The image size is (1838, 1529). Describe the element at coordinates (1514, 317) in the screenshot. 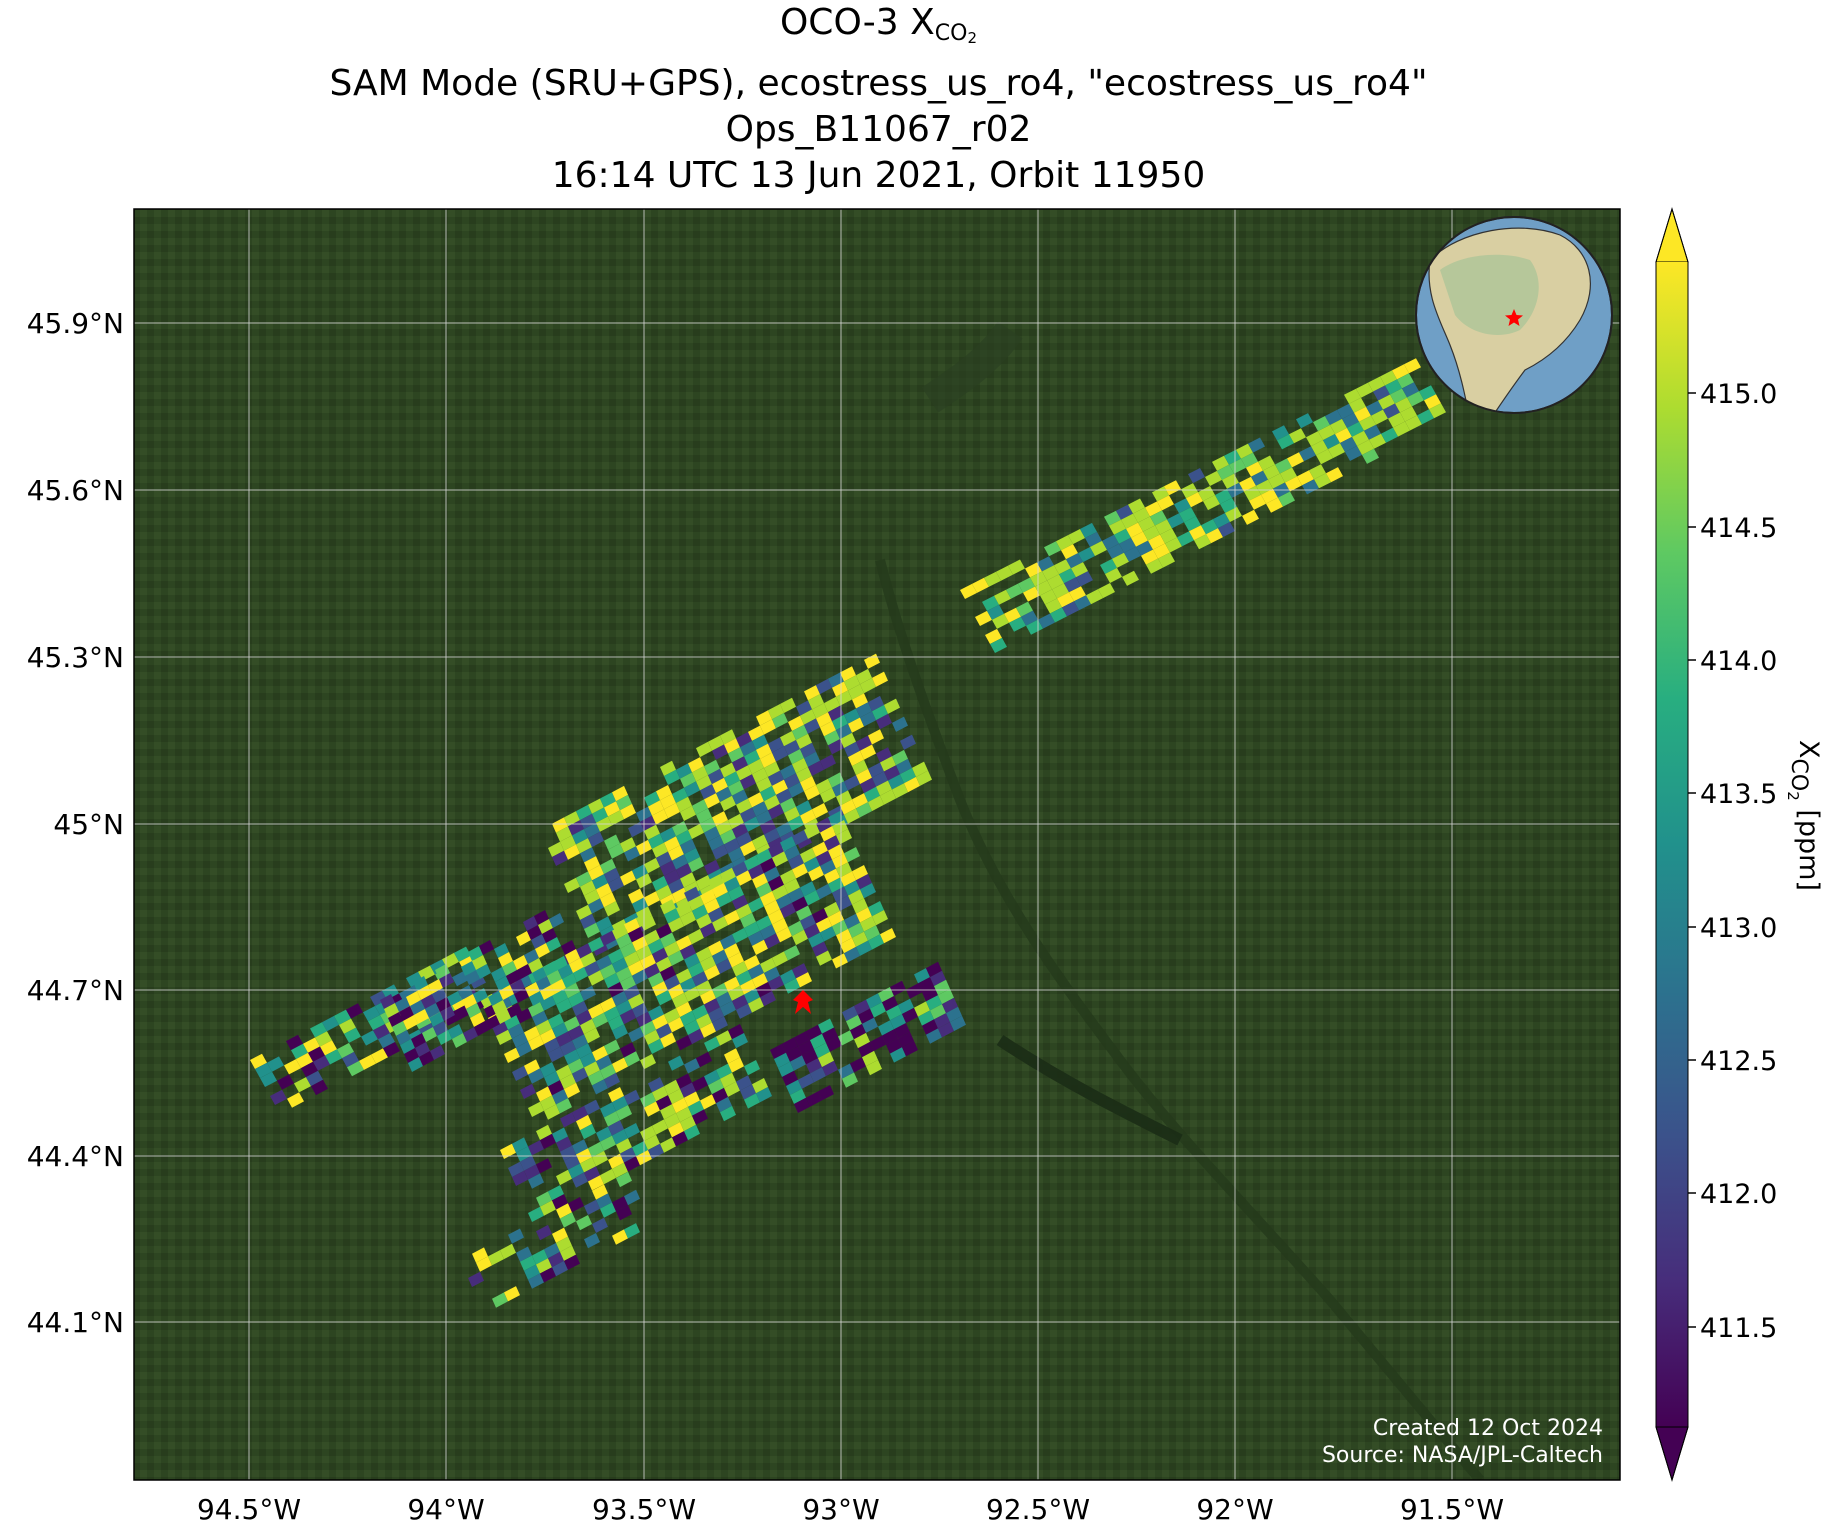

I see `globe-star-icon` at that location.